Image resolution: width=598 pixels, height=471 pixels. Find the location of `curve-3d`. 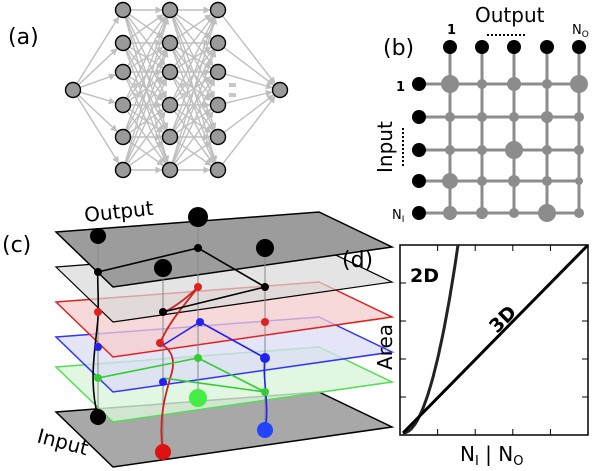

curve-3d is located at coordinates (495, 339).